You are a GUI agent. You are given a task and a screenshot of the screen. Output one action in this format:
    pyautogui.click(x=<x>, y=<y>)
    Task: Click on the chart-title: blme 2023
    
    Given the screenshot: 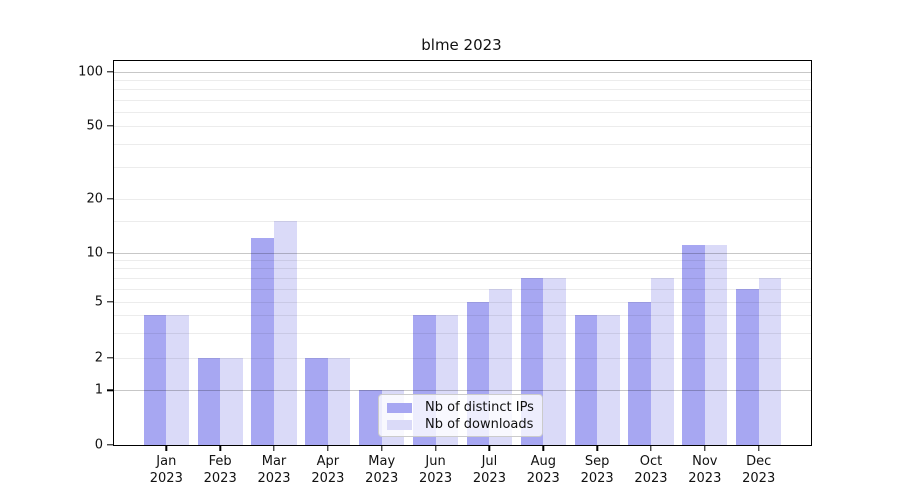 What is the action you would take?
    pyautogui.click(x=461, y=45)
    